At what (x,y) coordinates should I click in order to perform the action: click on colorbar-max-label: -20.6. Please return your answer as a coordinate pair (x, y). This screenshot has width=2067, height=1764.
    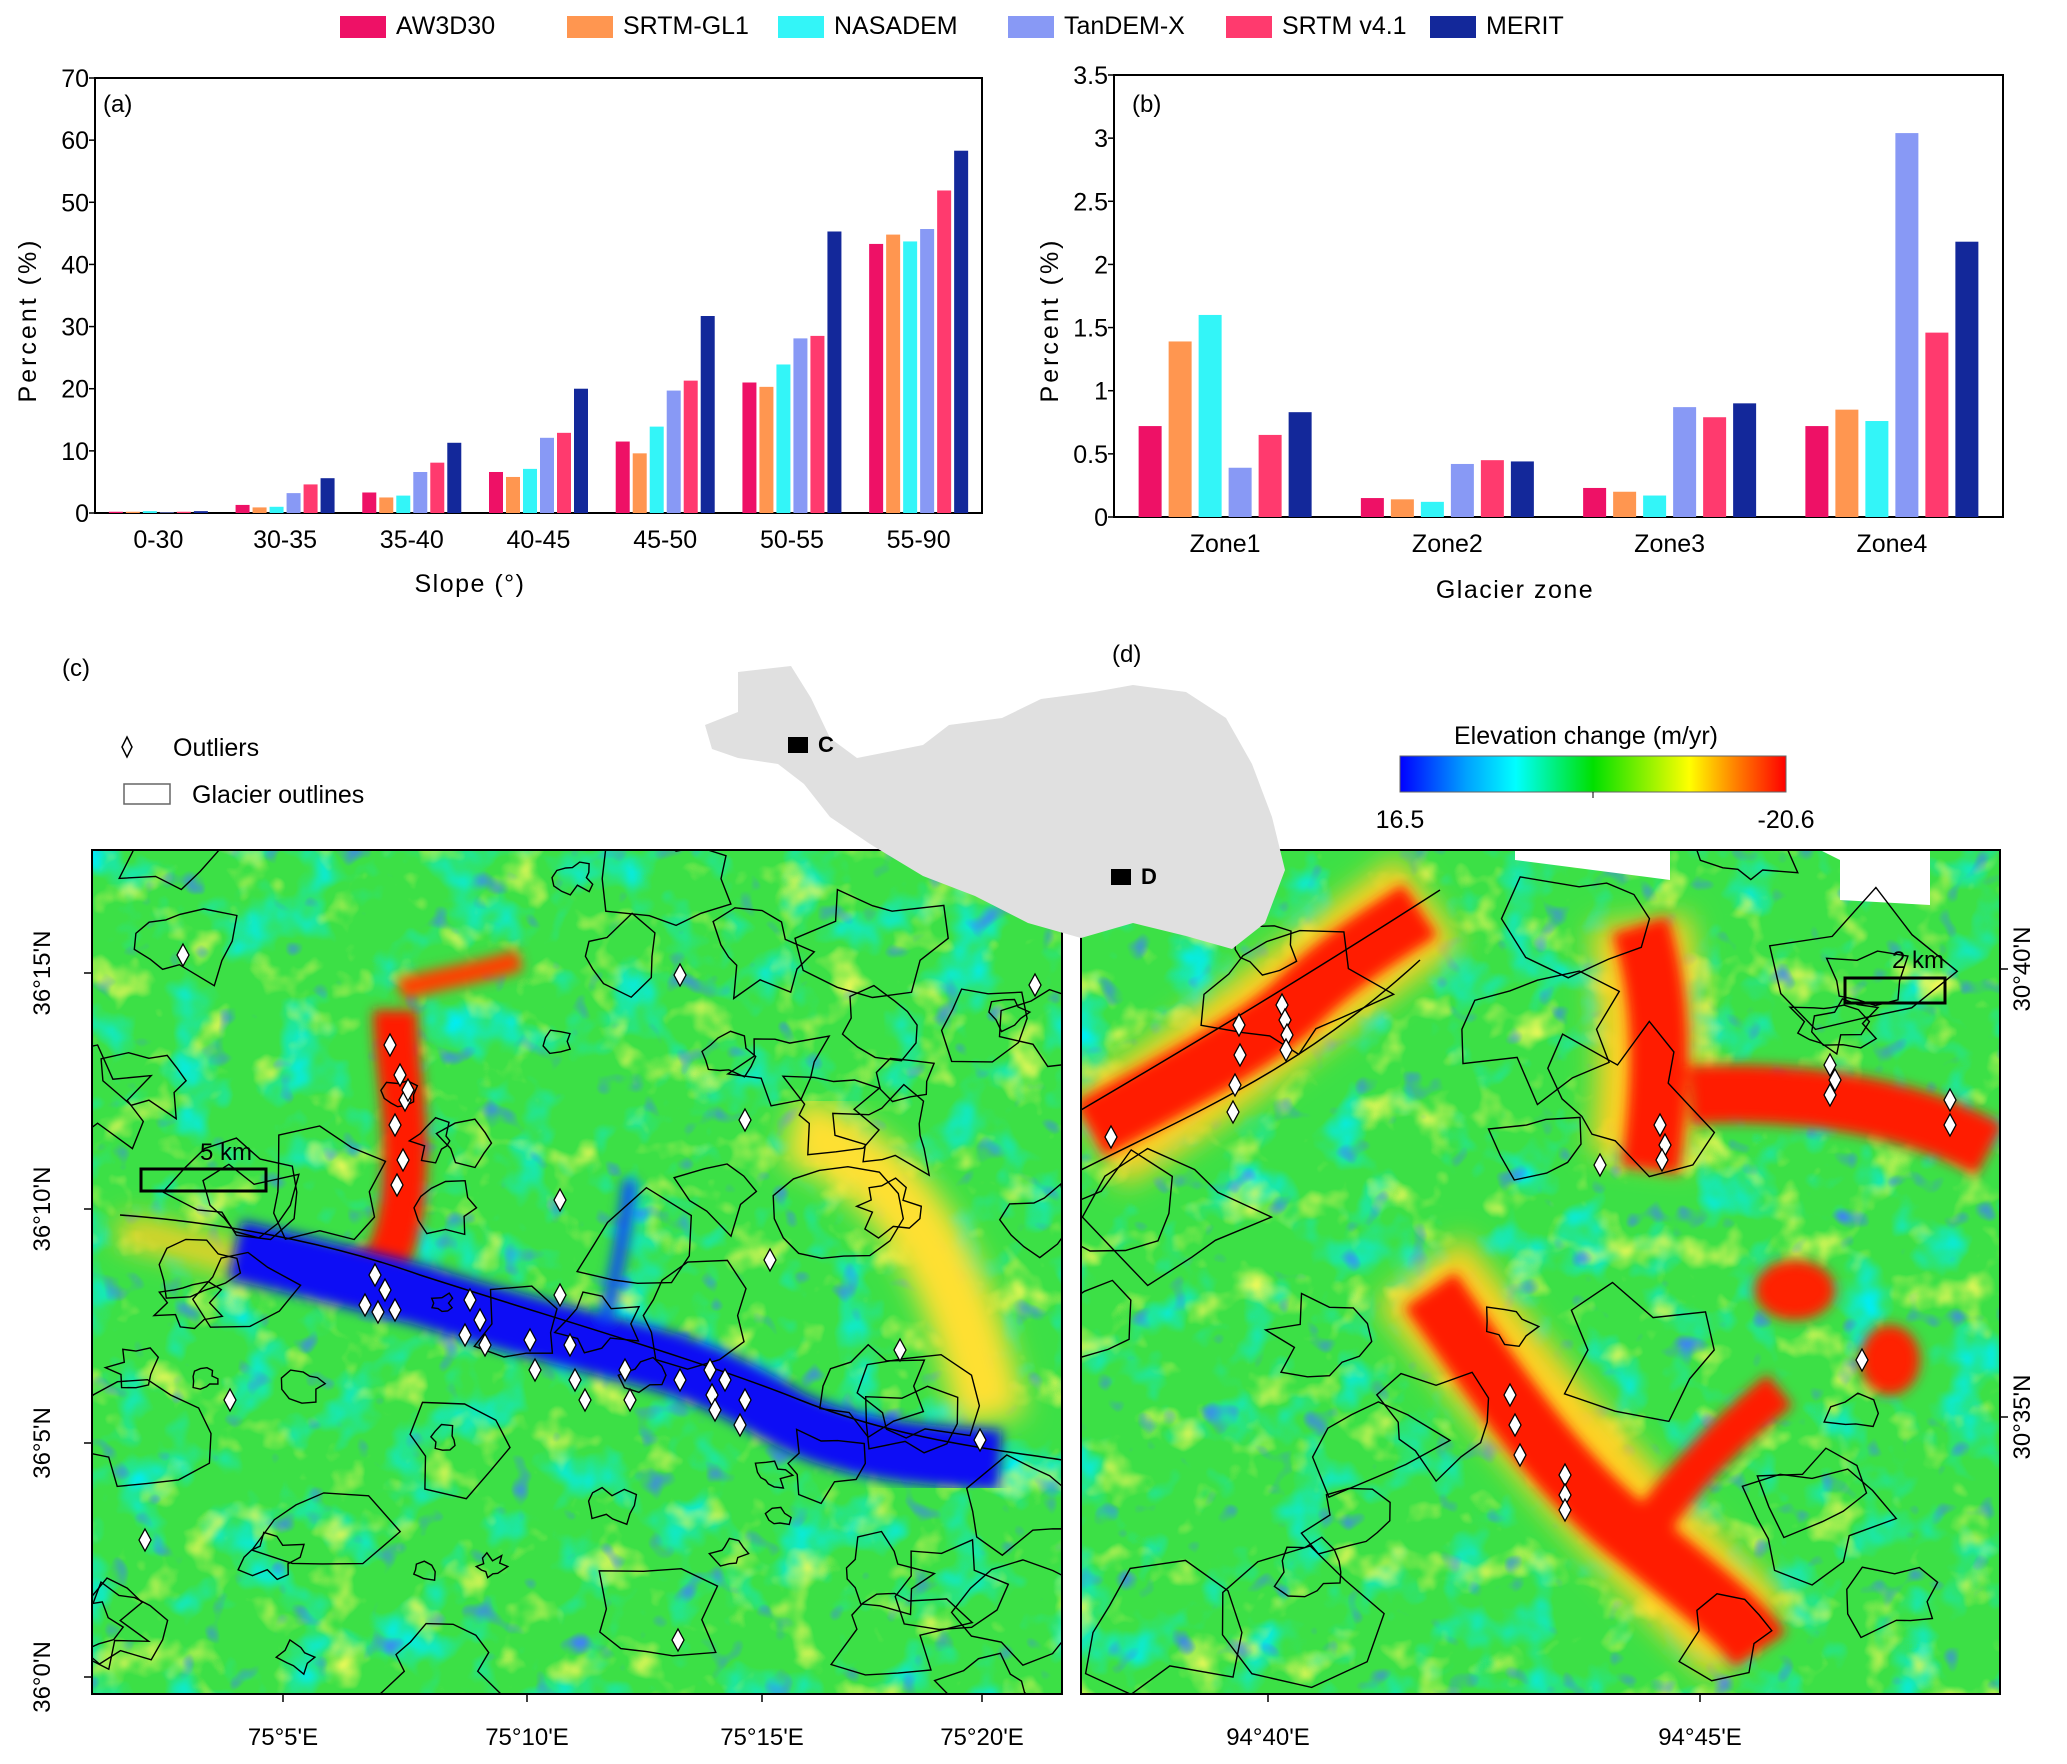
    Looking at the image, I should click on (1786, 820).